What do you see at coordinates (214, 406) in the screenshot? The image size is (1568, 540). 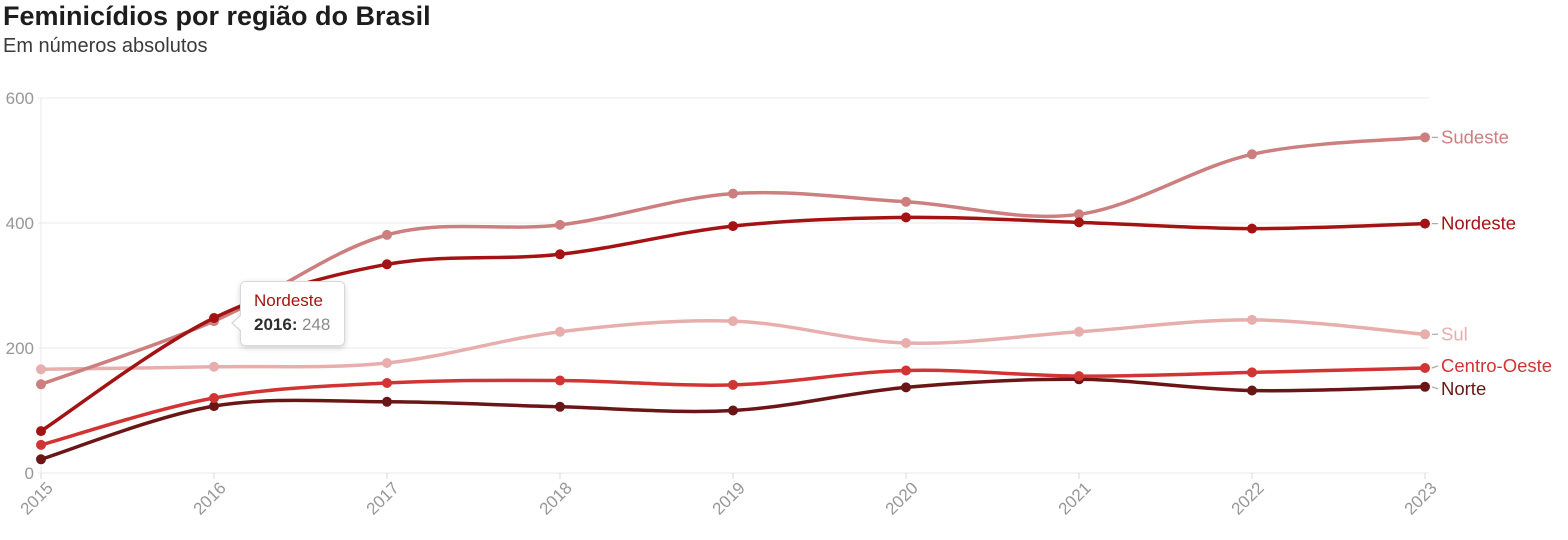 I see `series-point-norte-2016` at bounding box center [214, 406].